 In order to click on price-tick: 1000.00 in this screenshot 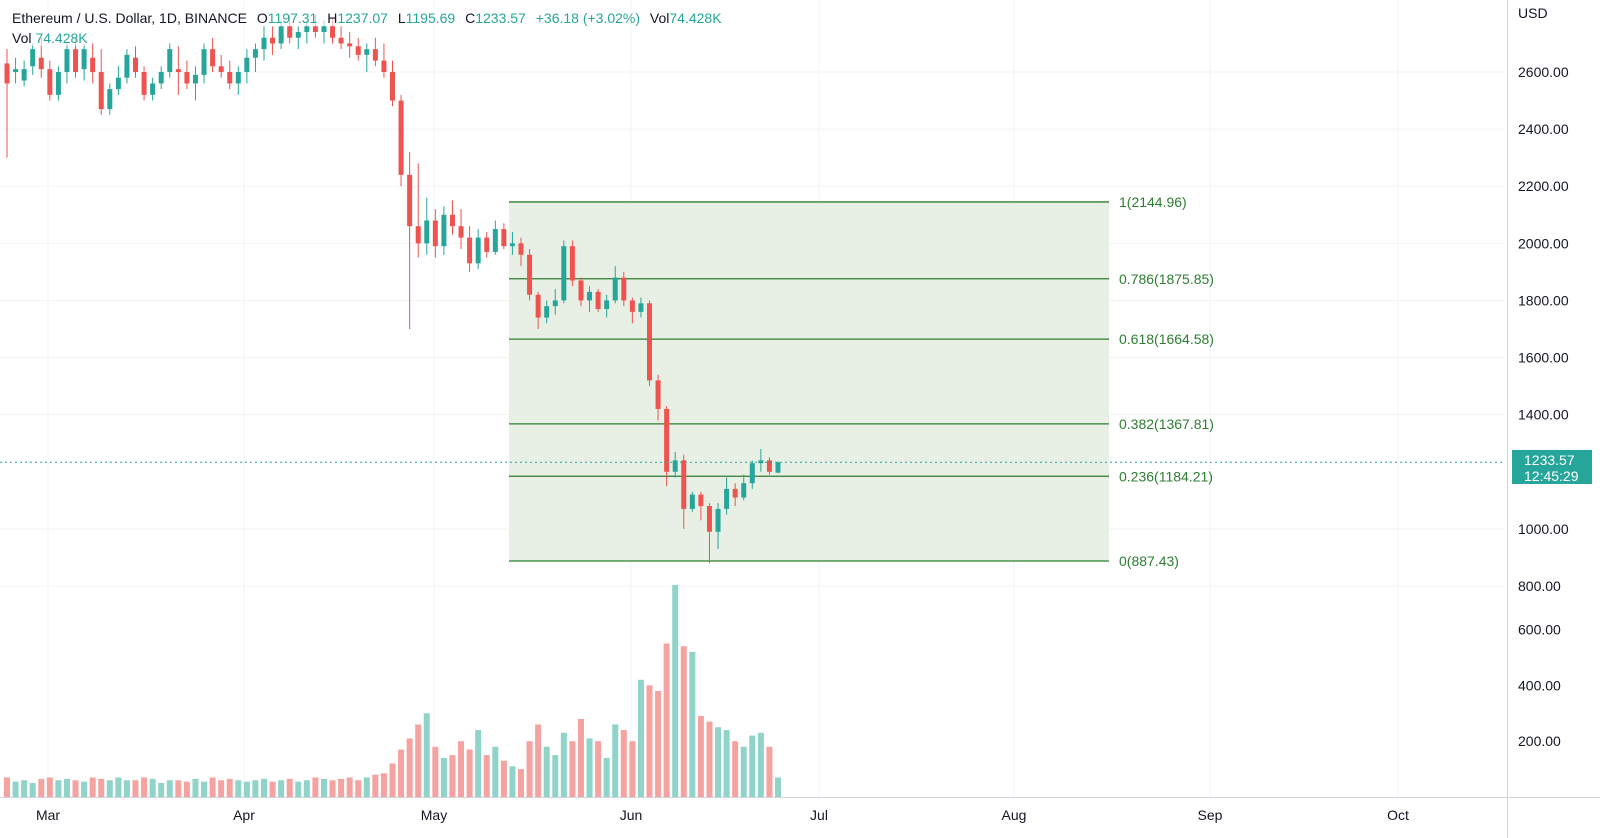, I will do `click(1543, 529)`.